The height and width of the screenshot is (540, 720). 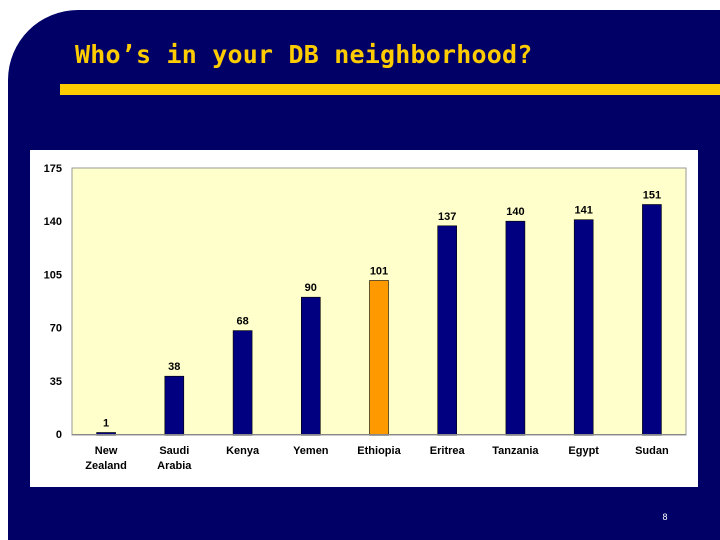 What do you see at coordinates (53, 222) in the screenshot?
I see `y-tick-label: 140` at bounding box center [53, 222].